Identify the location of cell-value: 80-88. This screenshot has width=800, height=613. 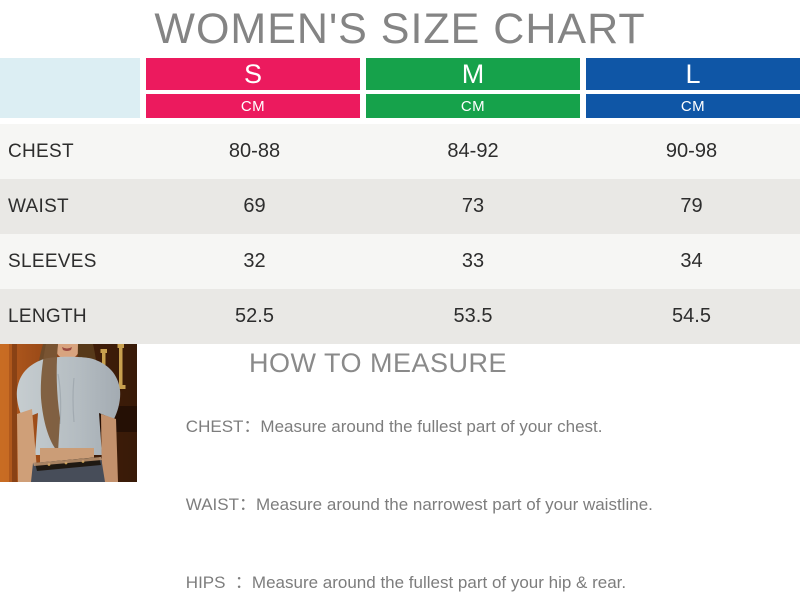
(254, 151).